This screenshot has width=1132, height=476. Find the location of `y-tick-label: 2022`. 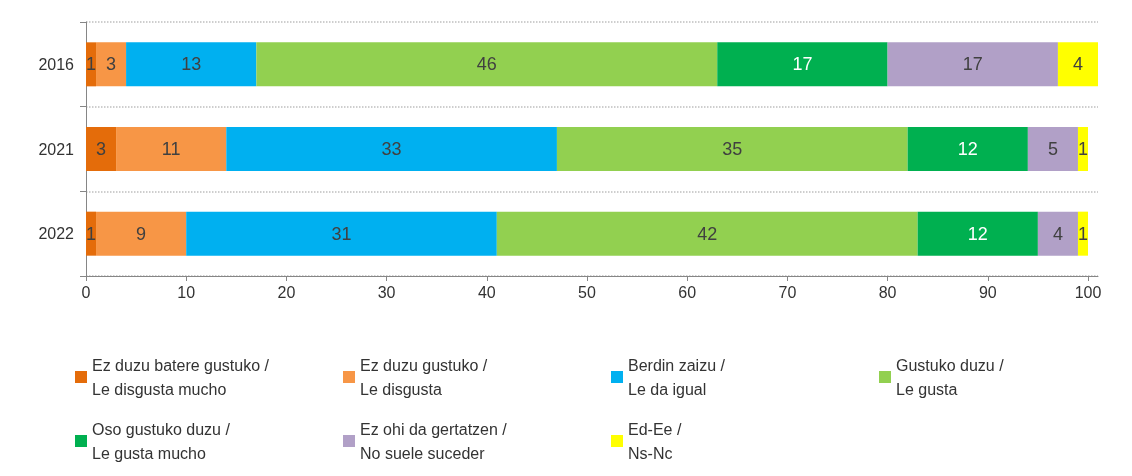

y-tick-label: 2022 is located at coordinates (56, 234).